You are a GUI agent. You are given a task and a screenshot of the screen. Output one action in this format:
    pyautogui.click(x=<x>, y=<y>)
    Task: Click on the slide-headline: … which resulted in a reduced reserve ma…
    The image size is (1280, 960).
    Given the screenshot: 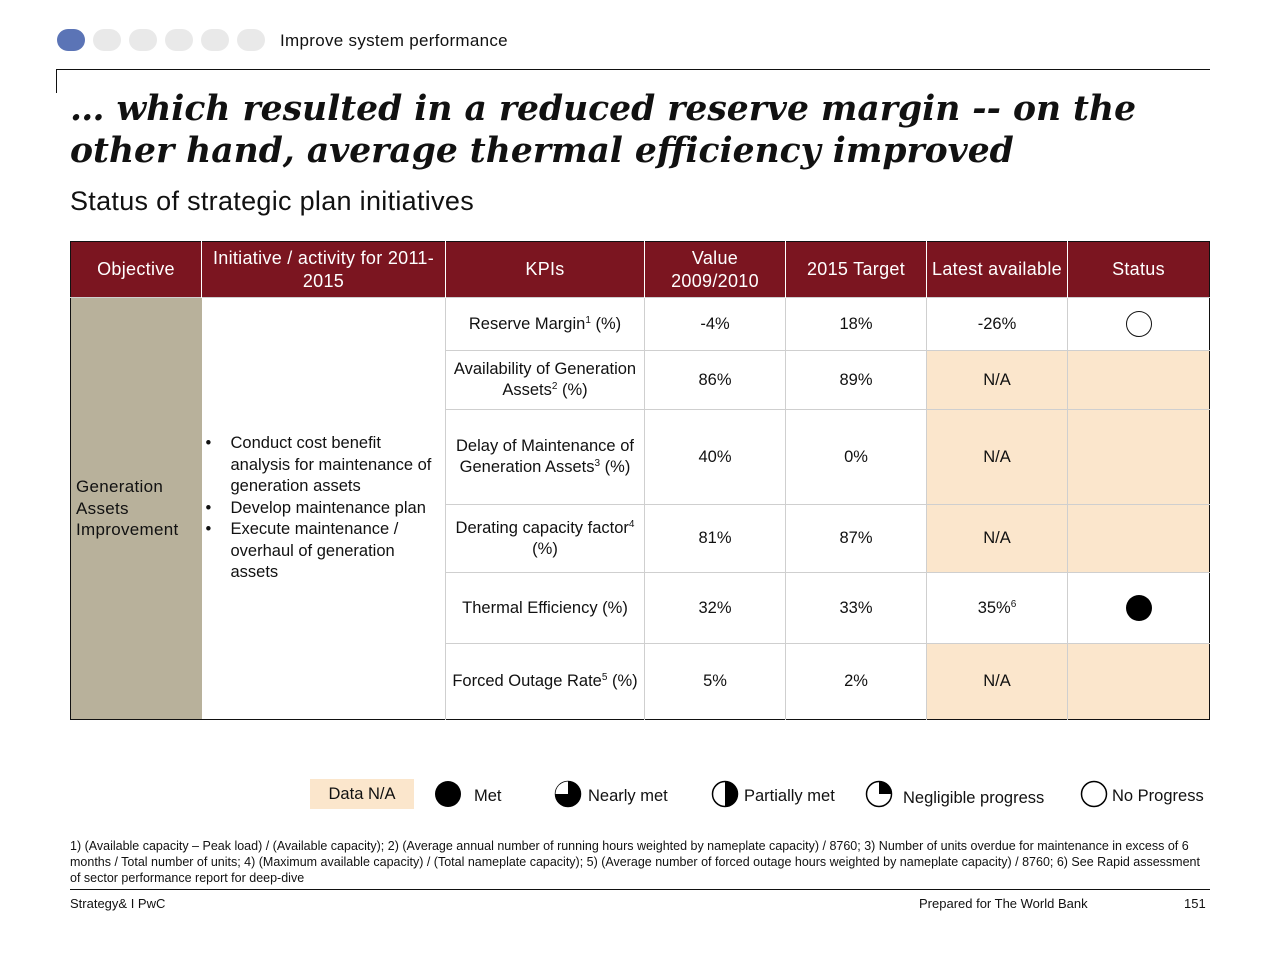 What is the action you would take?
    pyautogui.click(x=603, y=130)
    